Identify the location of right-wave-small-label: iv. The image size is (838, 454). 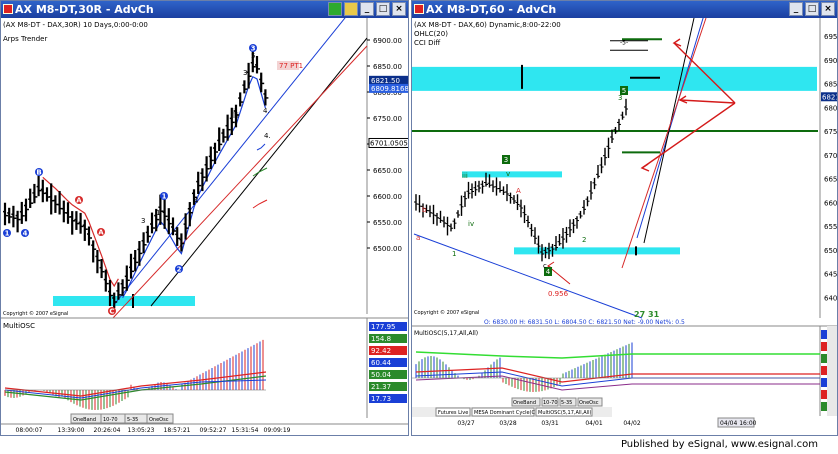
(471, 224).